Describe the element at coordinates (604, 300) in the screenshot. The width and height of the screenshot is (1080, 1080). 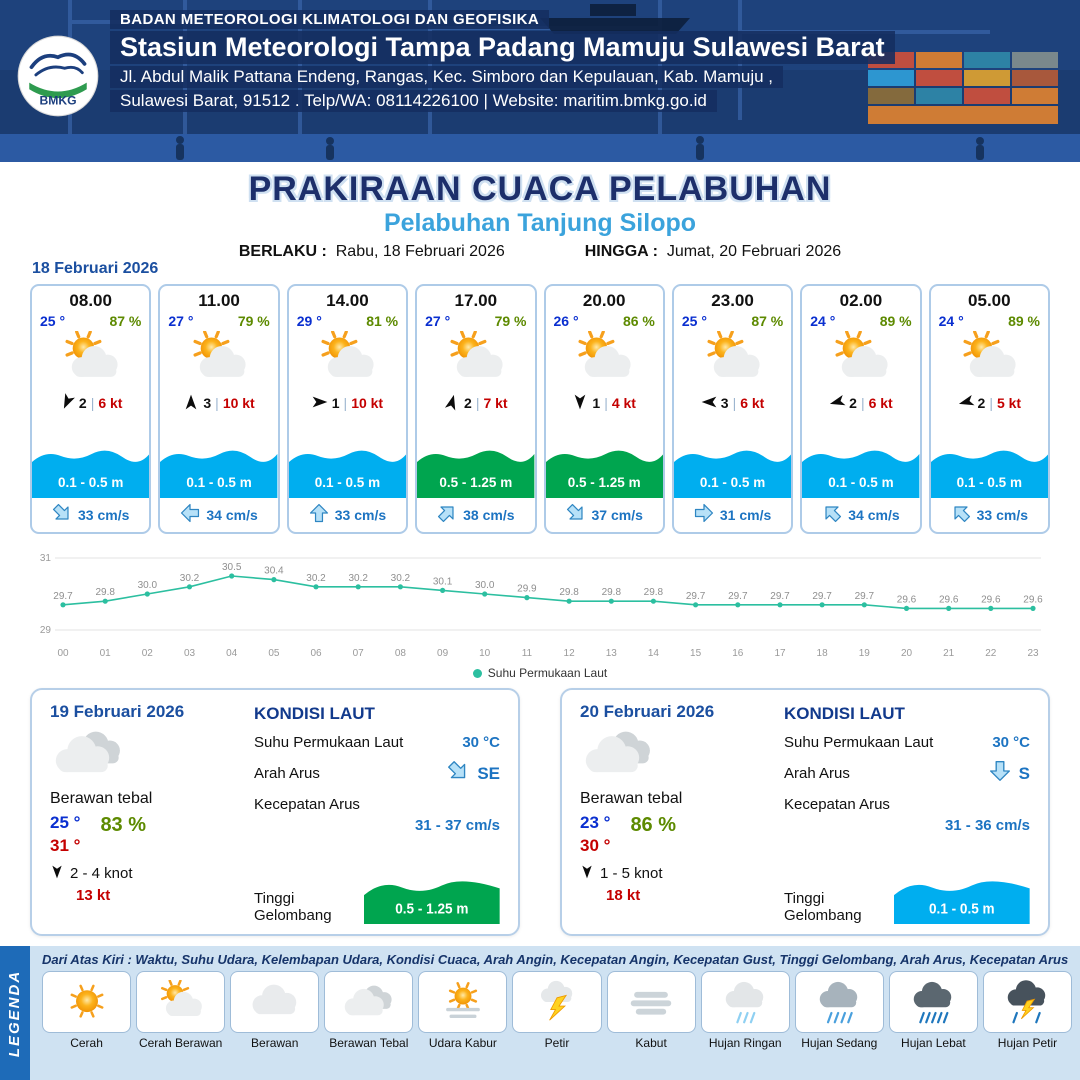
I see `forecast-time: 20.00` at that location.